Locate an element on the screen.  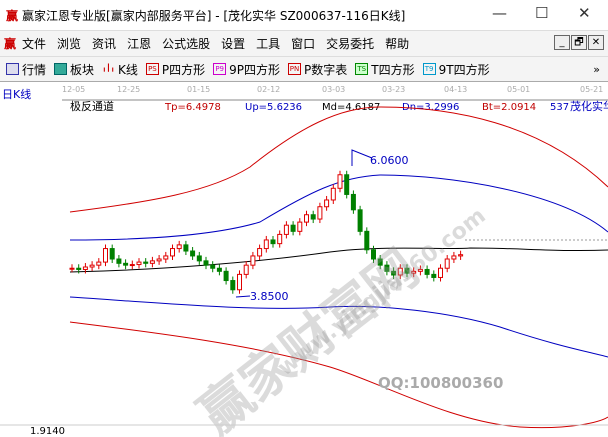
toolbar-sectors: 板块 is located at coordinates (74, 69).